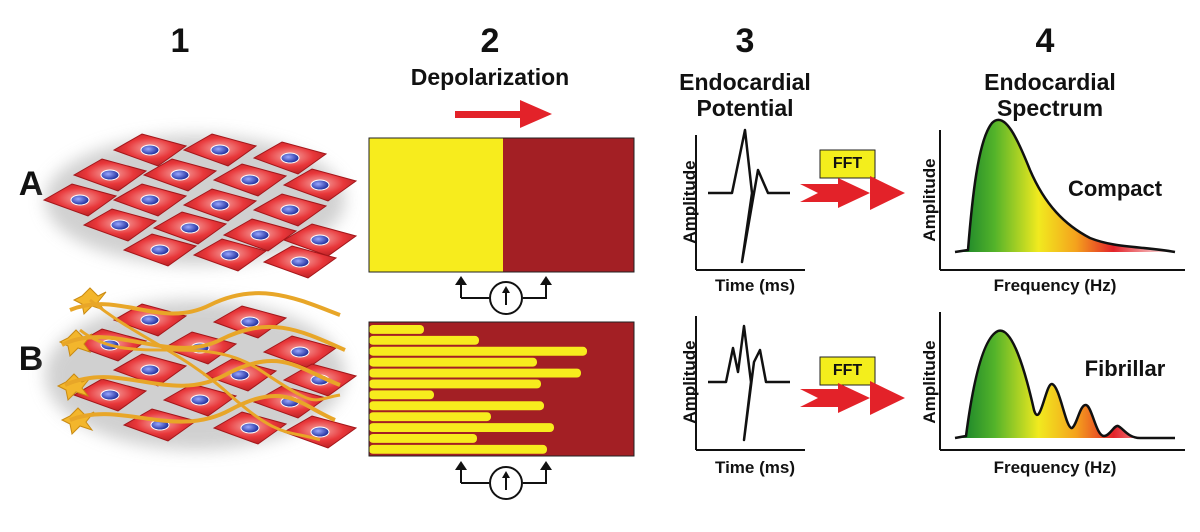 The image size is (1200, 532). Describe the element at coordinates (503, 114) in the screenshot. I see `depolarization-arrow` at that location.